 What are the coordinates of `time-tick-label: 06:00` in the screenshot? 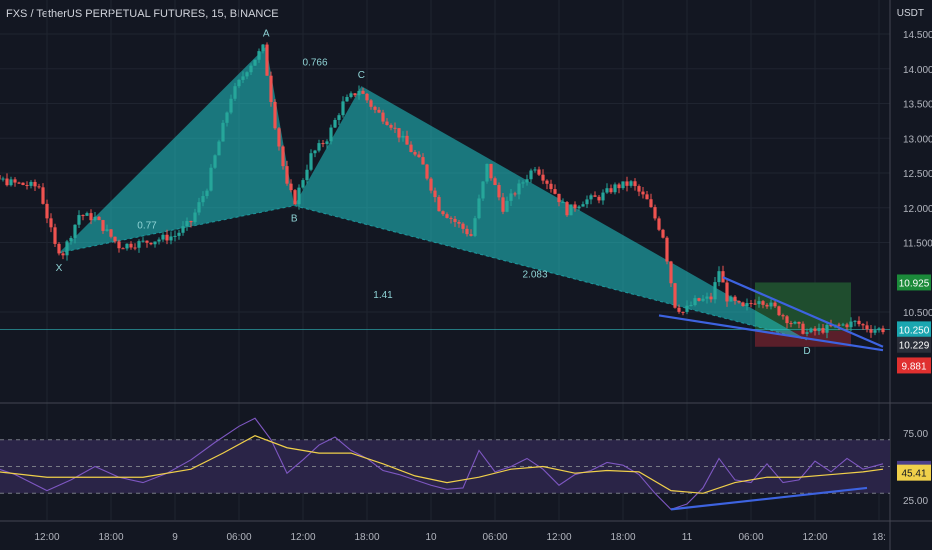 It's located at (750, 537).